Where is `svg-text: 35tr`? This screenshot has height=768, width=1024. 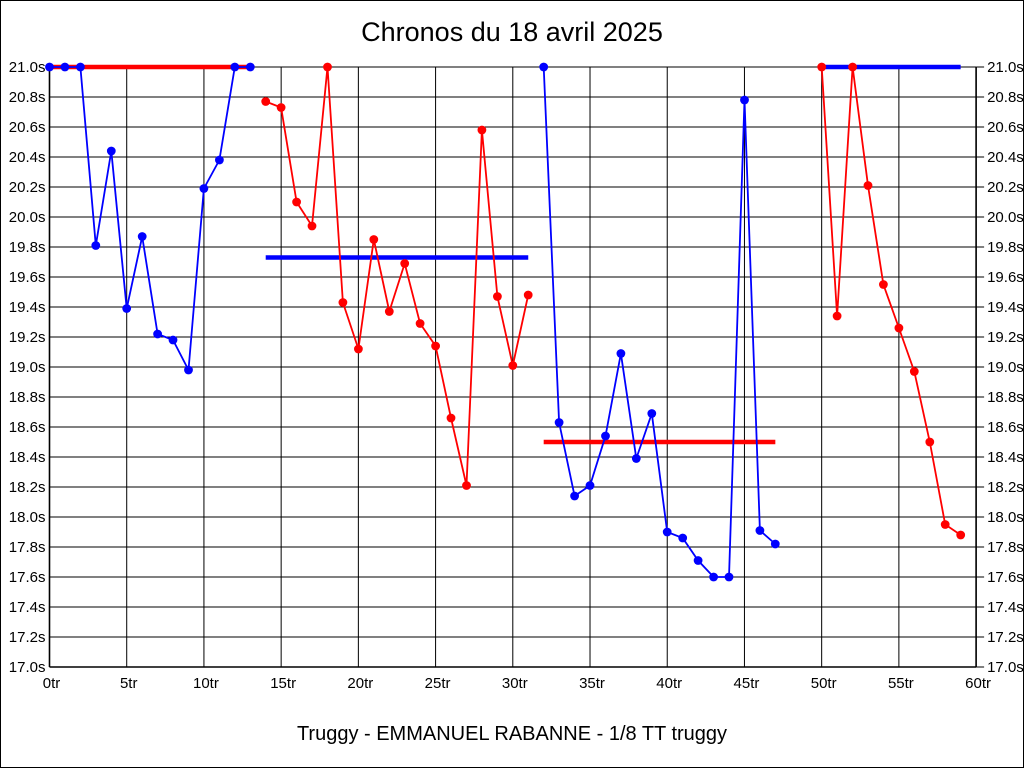
svg-text: 35tr is located at coordinates (592, 683).